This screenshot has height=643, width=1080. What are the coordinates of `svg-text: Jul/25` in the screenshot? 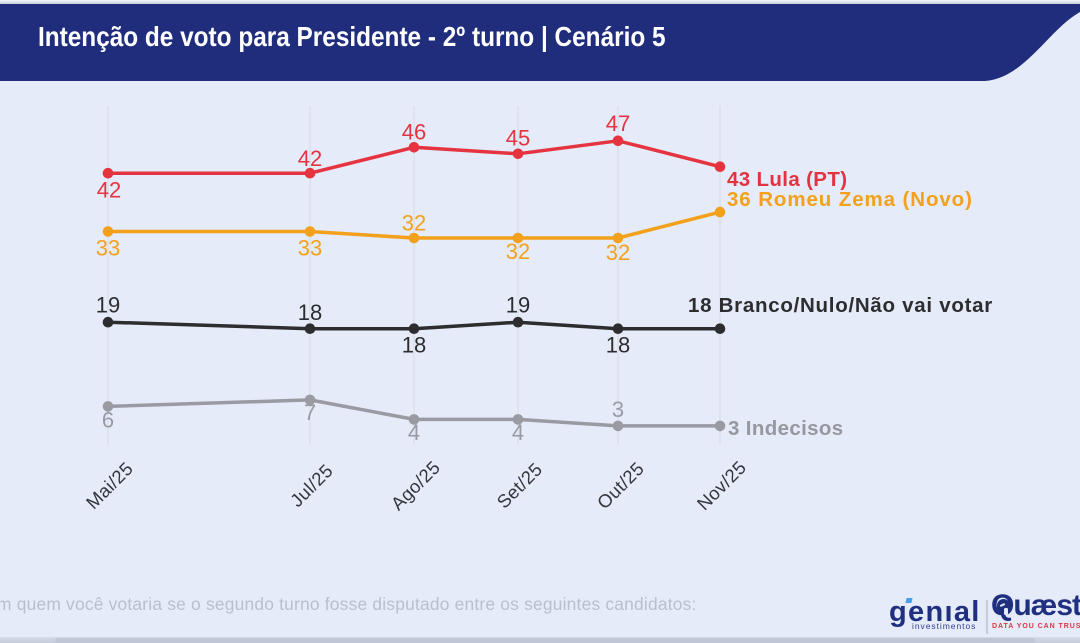 It's located at (311, 485).